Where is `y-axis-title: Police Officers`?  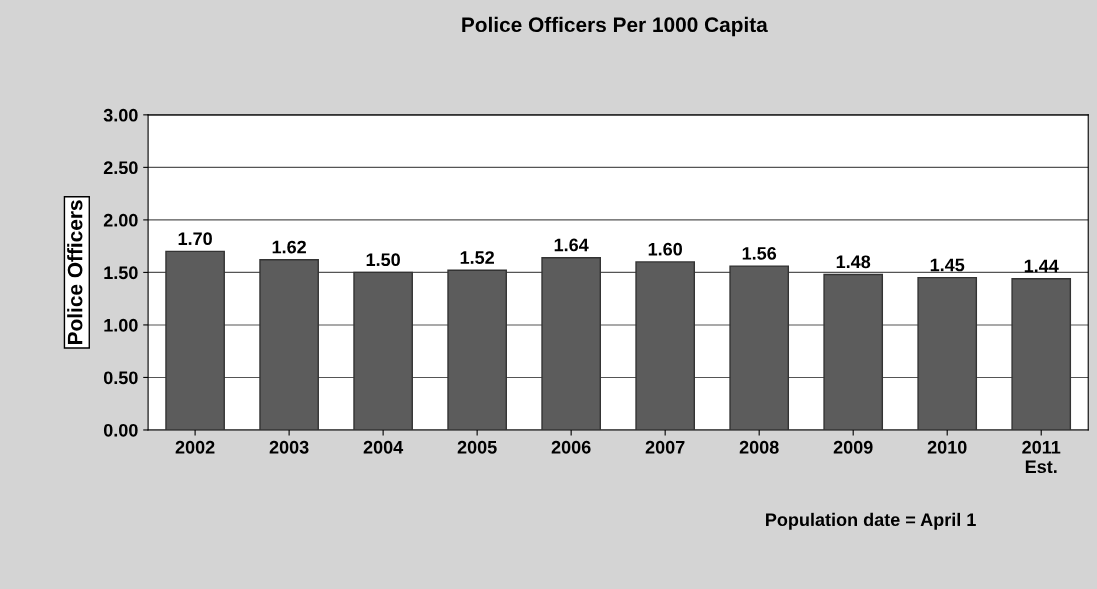 y-axis-title: Police Officers is located at coordinates (75, 272).